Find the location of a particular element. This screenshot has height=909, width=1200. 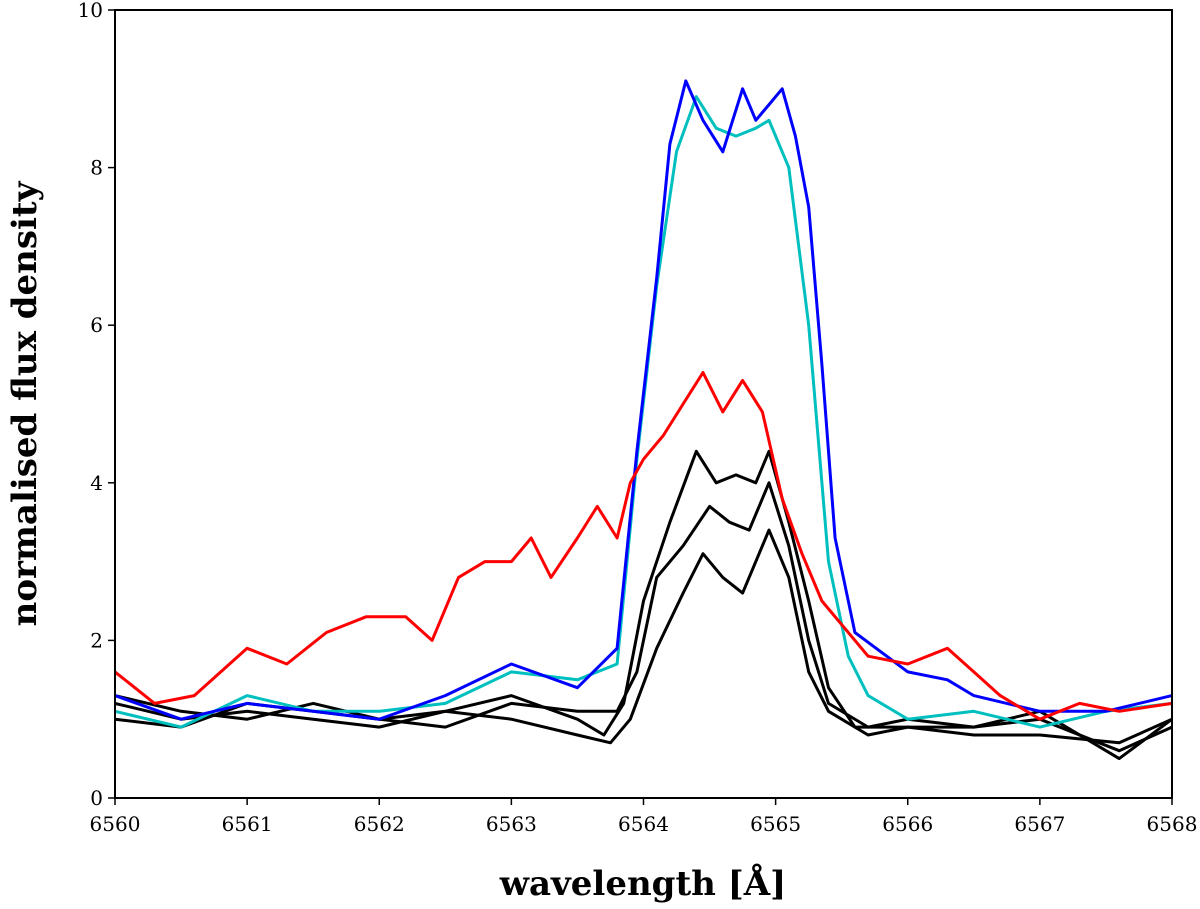

y-tick-label: 8 is located at coordinates (96, 168).